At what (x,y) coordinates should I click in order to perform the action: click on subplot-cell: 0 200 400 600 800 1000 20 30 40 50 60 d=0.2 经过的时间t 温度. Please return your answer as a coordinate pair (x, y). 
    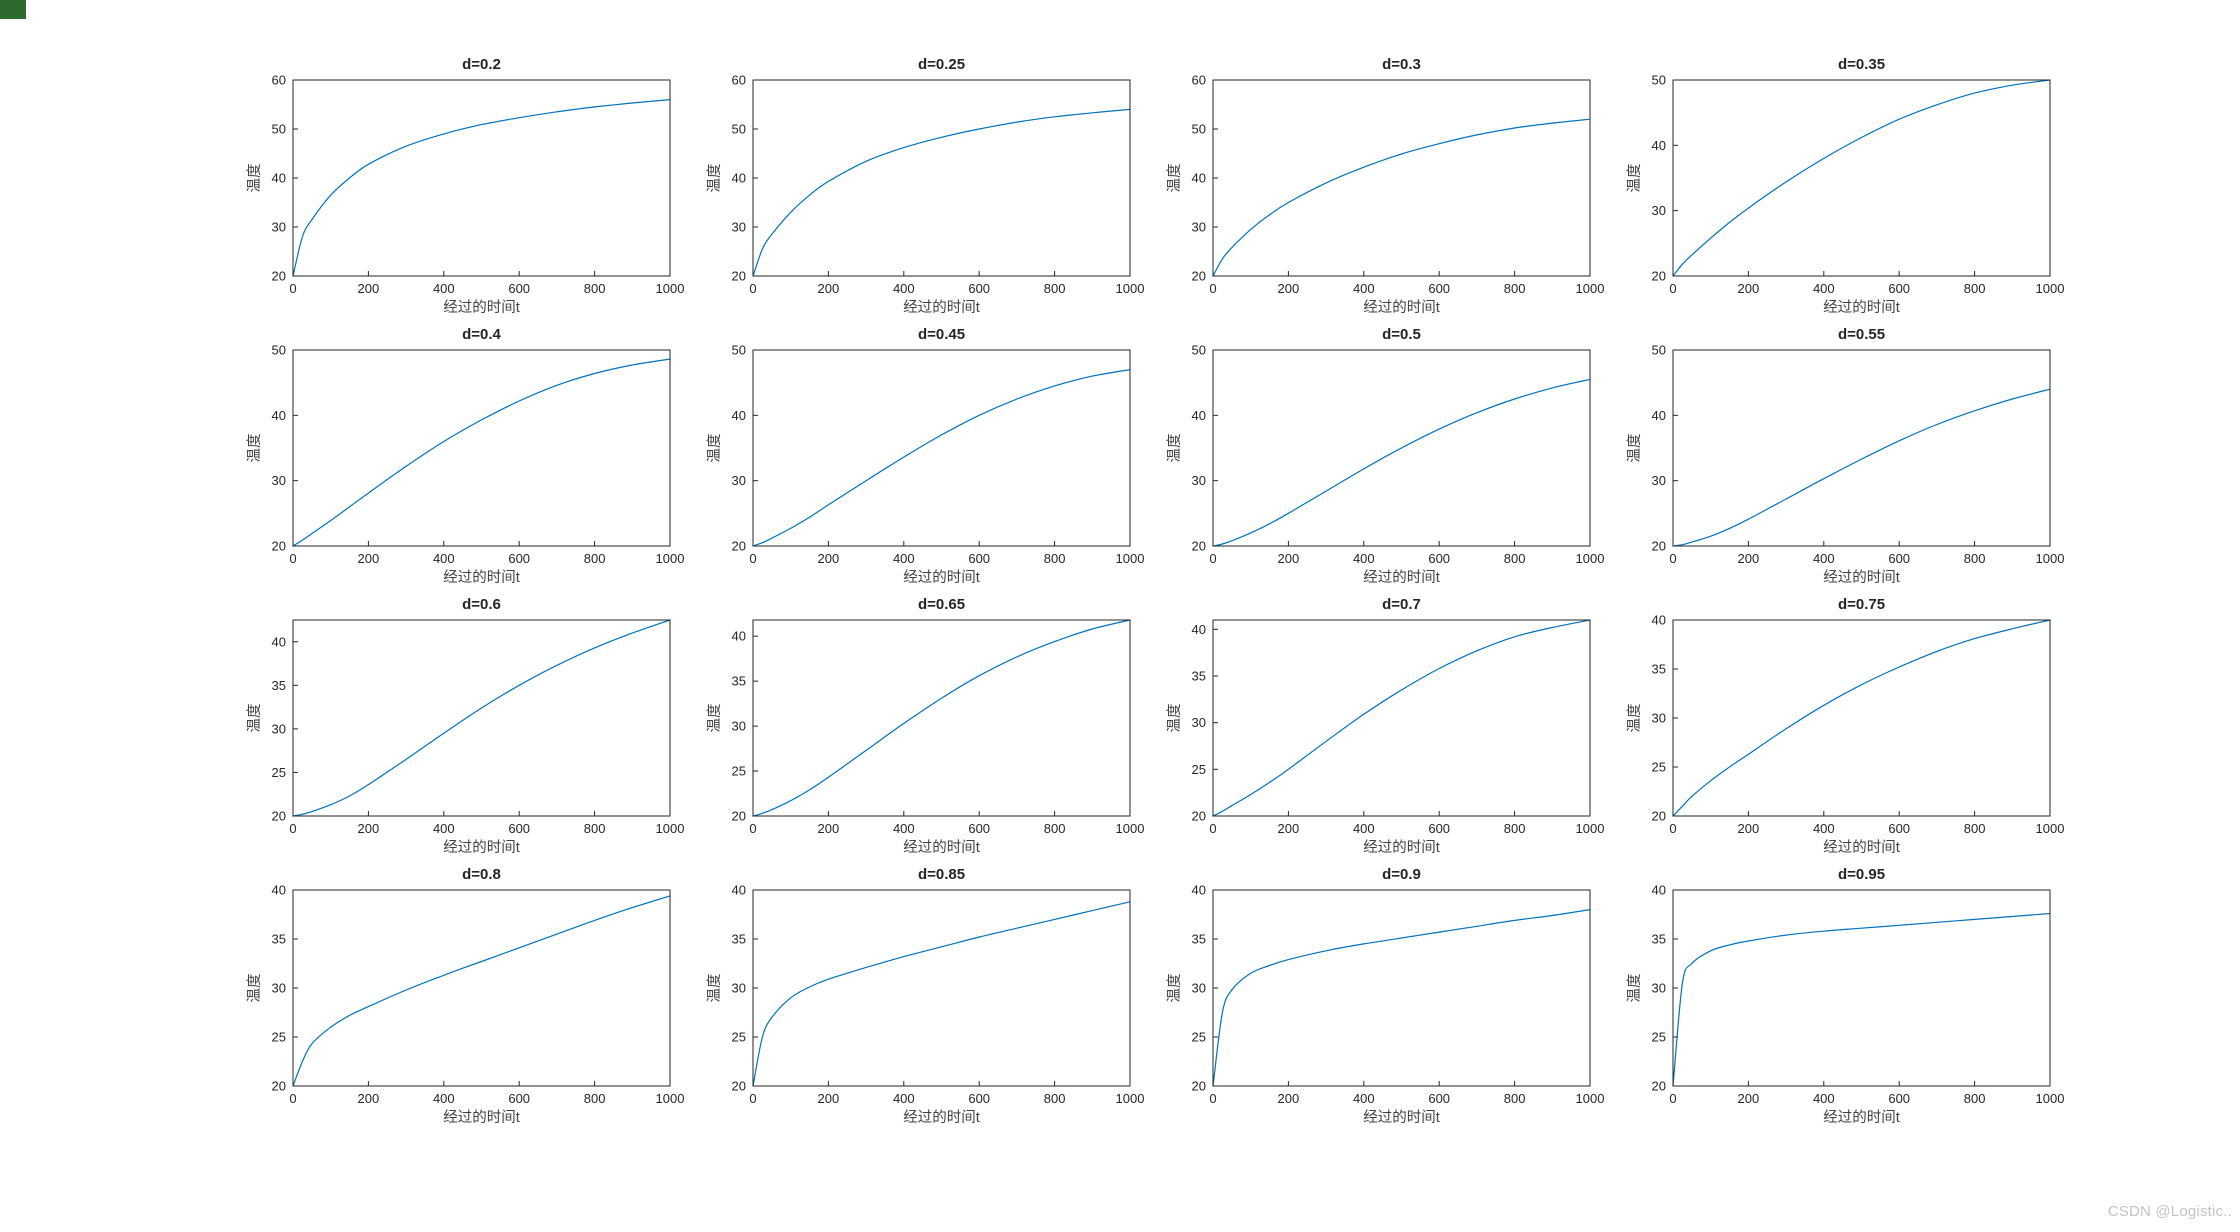
    Looking at the image, I should click on (473, 185).